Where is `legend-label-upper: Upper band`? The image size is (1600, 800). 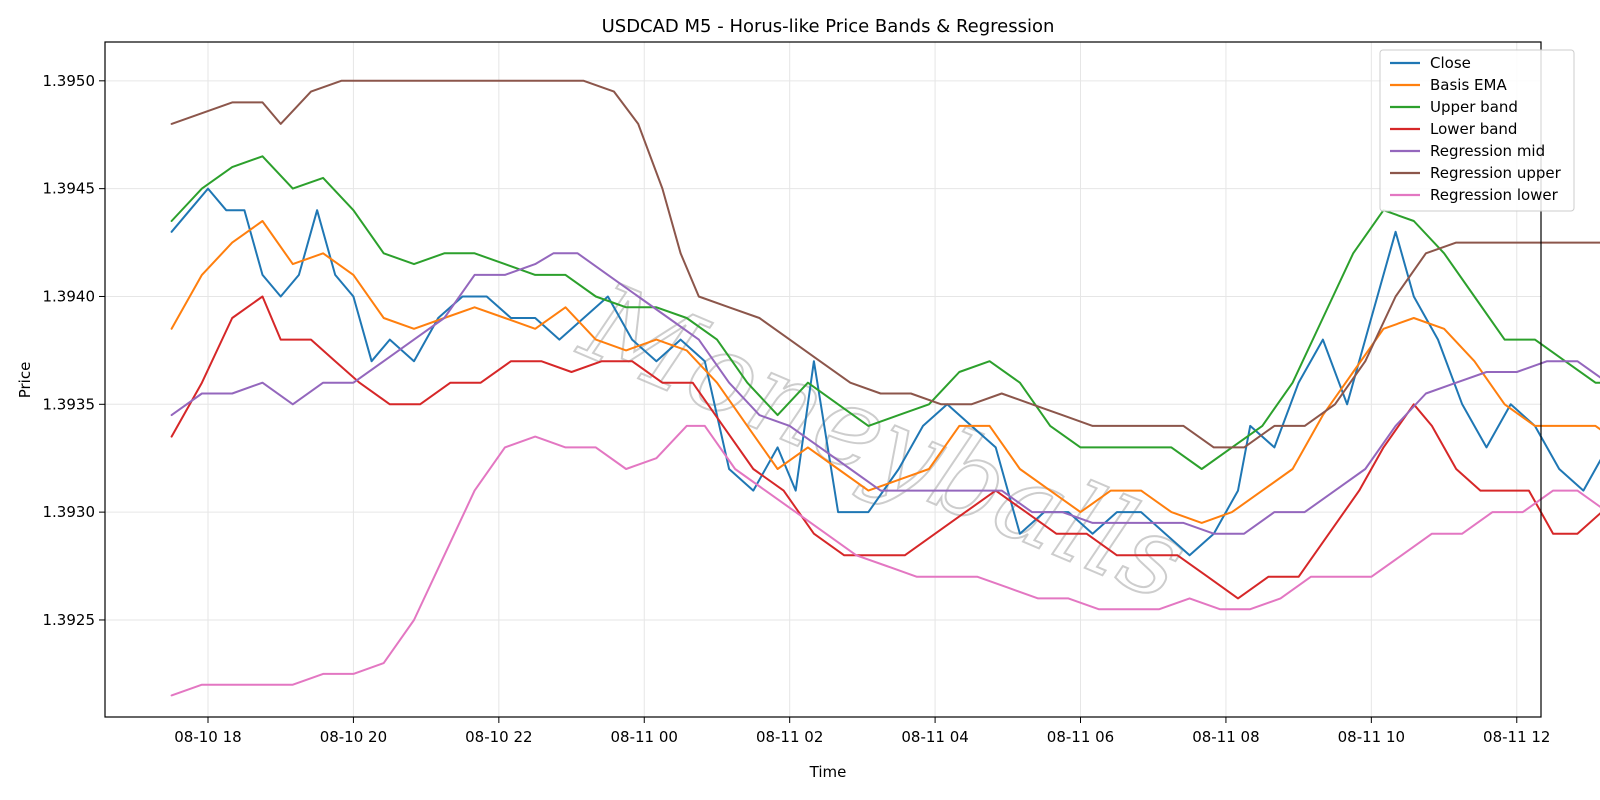 legend-label-upper: Upper band is located at coordinates (1474, 107).